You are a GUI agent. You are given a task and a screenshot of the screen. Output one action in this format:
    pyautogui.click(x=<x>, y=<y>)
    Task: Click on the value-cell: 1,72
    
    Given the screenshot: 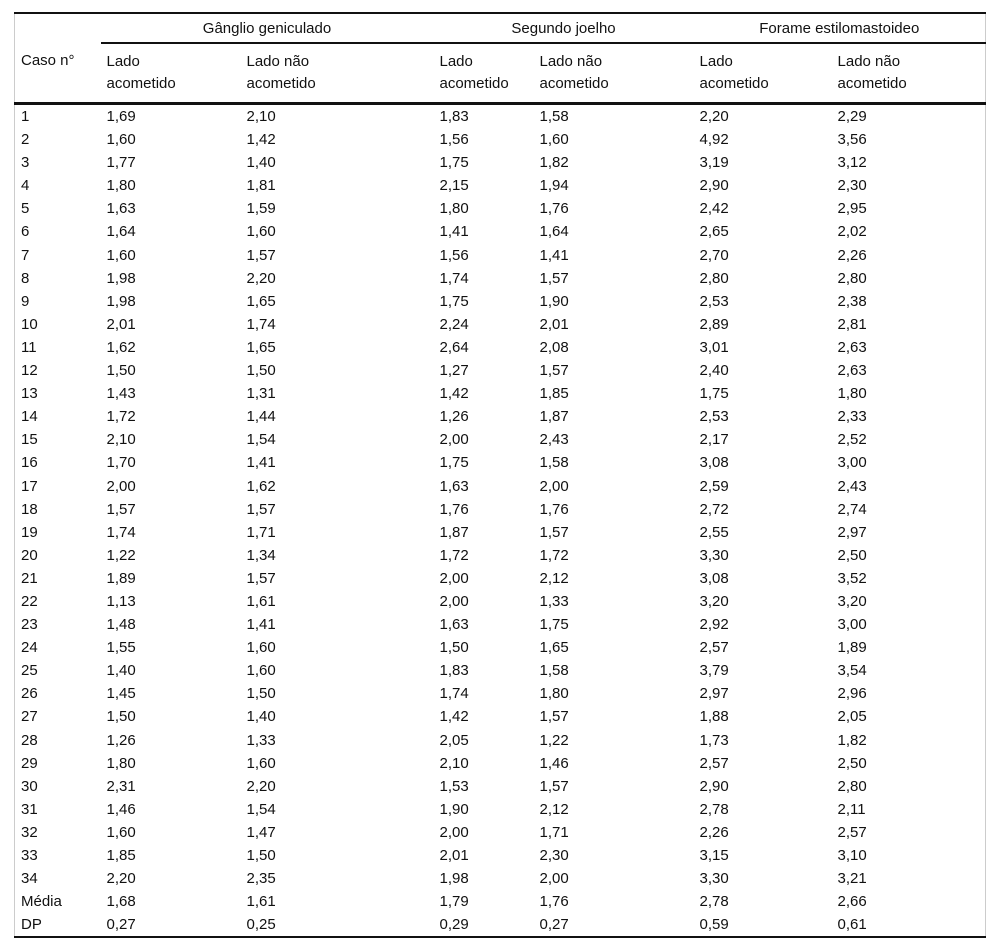 What is the action you would take?
    pyautogui.click(x=121, y=417)
    